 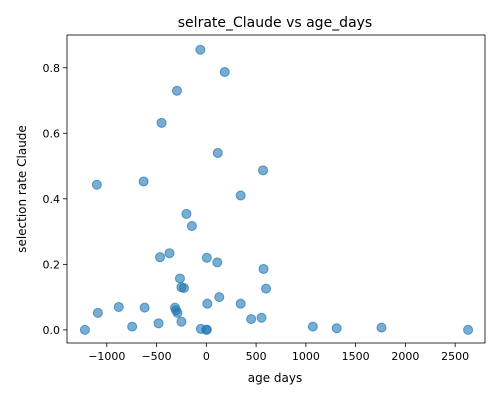 I want to click on x-tick-label: −500, so click(x=156, y=356).